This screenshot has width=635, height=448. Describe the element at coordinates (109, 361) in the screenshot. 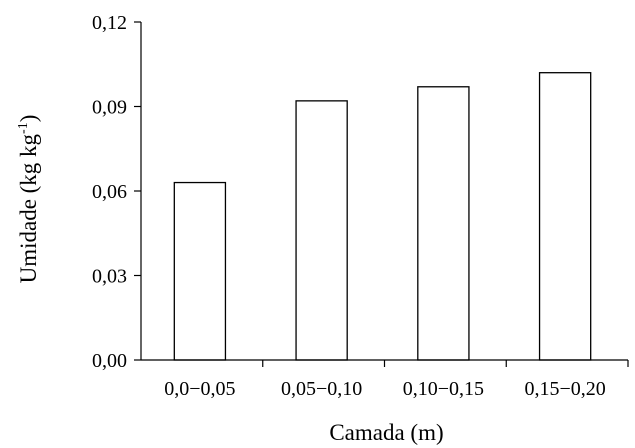

I see `y-tick-label: 0,00` at that location.